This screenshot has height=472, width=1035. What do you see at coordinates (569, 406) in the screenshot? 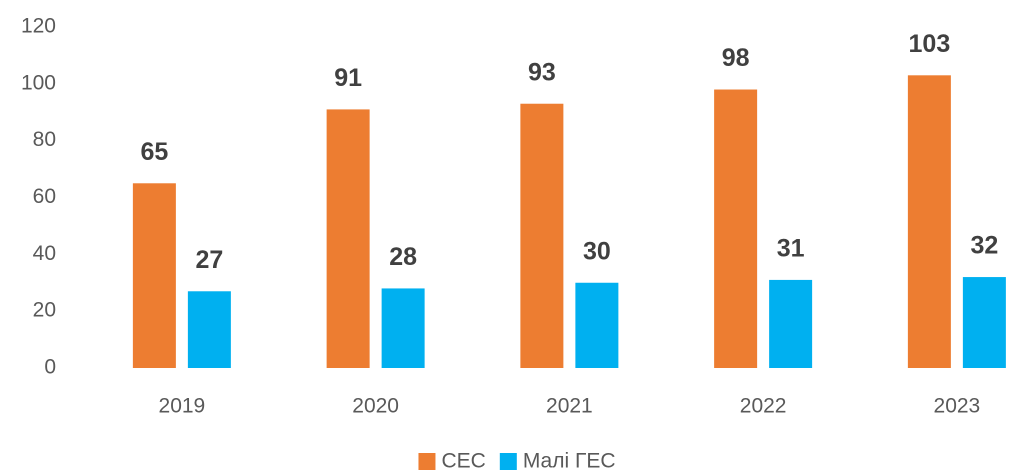
I see `x-tick-label: 2021` at bounding box center [569, 406].